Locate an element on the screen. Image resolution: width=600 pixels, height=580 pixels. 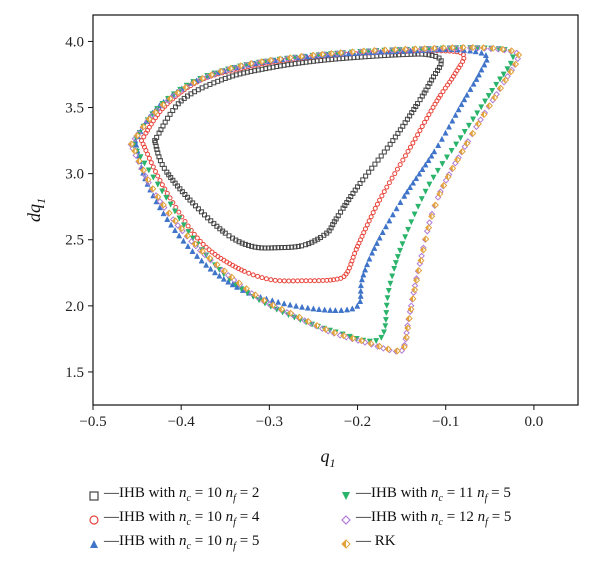
legend-item: —IHB with nc = 10 nf = 2 is located at coordinates (173, 493).